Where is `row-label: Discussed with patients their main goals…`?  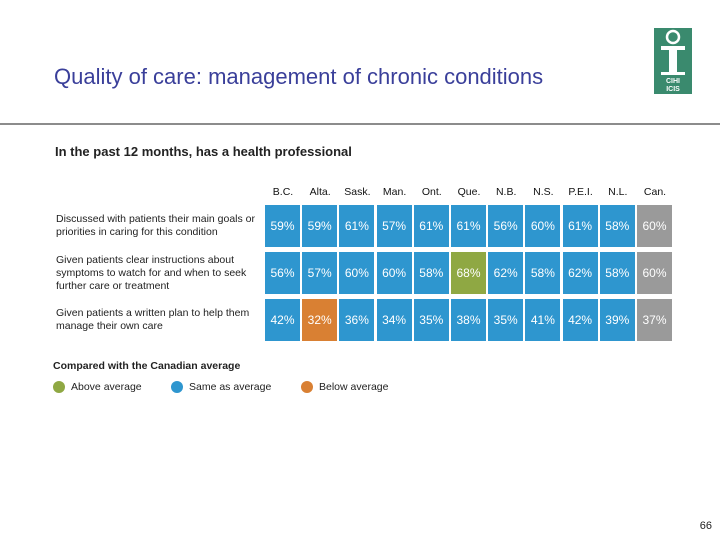
row-label: Discussed with patients their main goals… is located at coordinates (156, 225).